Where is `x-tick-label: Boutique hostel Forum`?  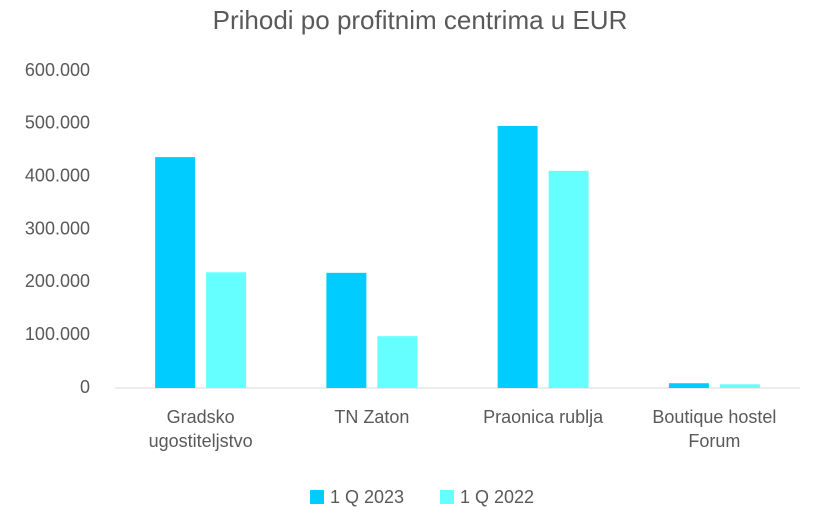 x-tick-label: Boutique hostel Forum is located at coordinates (714, 429).